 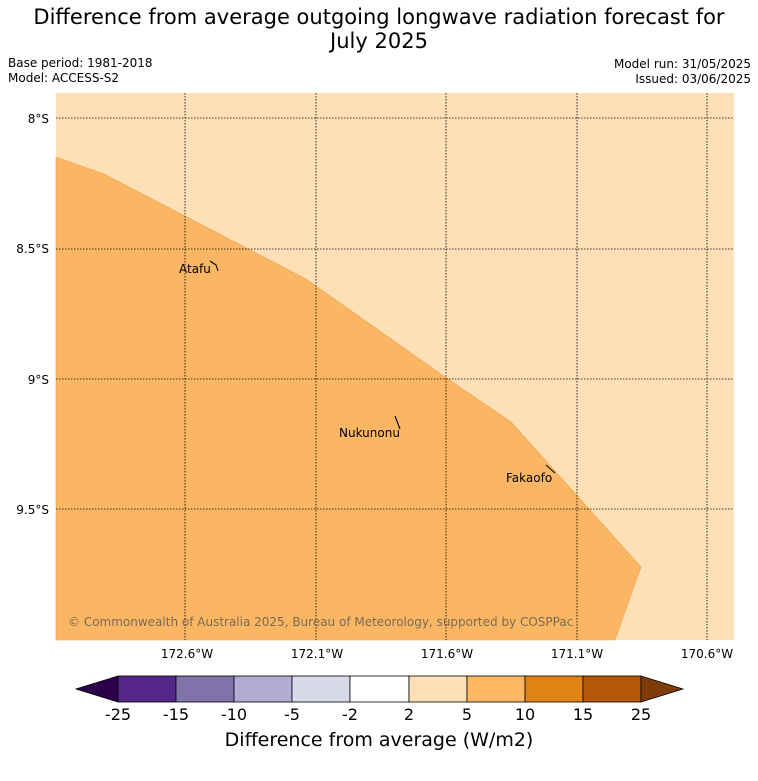 What do you see at coordinates (350, 714) in the screenshot?
I see `colorbar-tick: -2` at bounding box center [350, 714].